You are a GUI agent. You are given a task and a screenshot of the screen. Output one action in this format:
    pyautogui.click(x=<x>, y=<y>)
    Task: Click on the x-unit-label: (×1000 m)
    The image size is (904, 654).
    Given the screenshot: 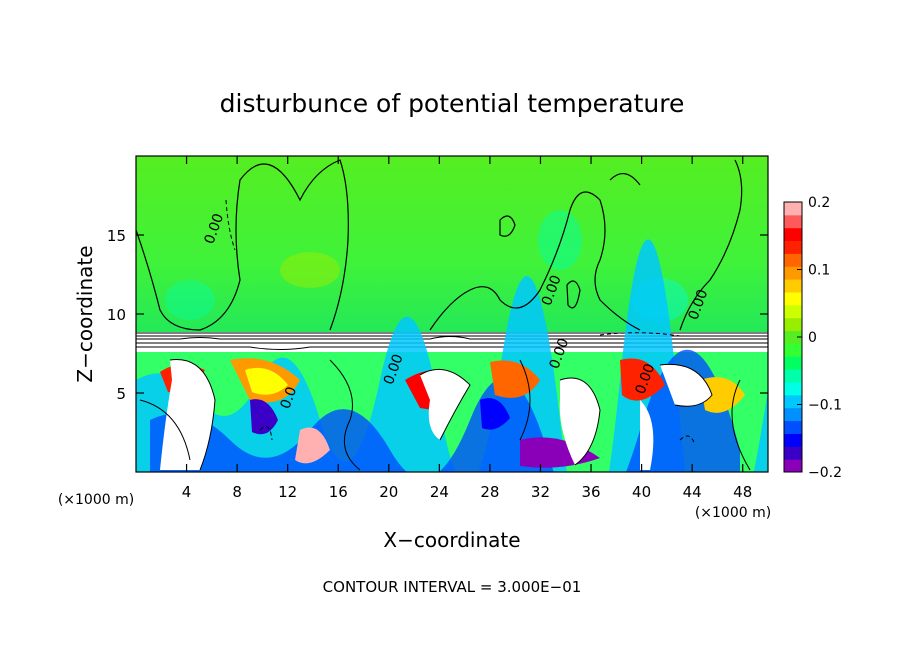 What is the action you would take?
    pyautogui.click(x=733, y=513)
    